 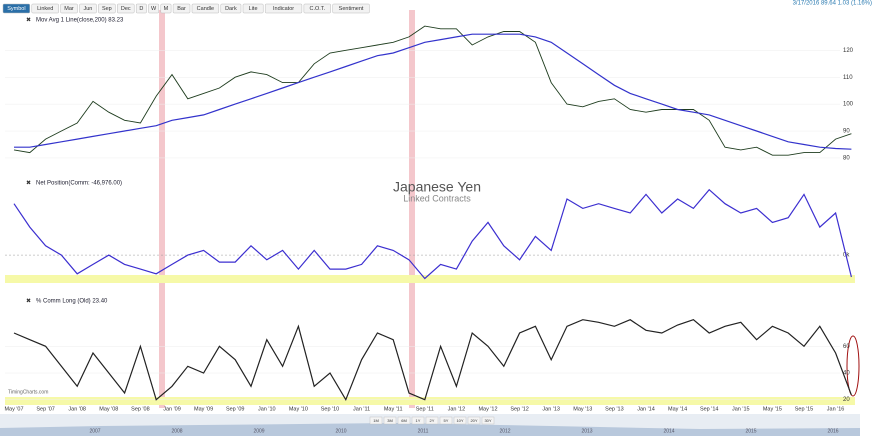 I want to click on x-tick-label: Jan '13, so click(x=551, y=409).